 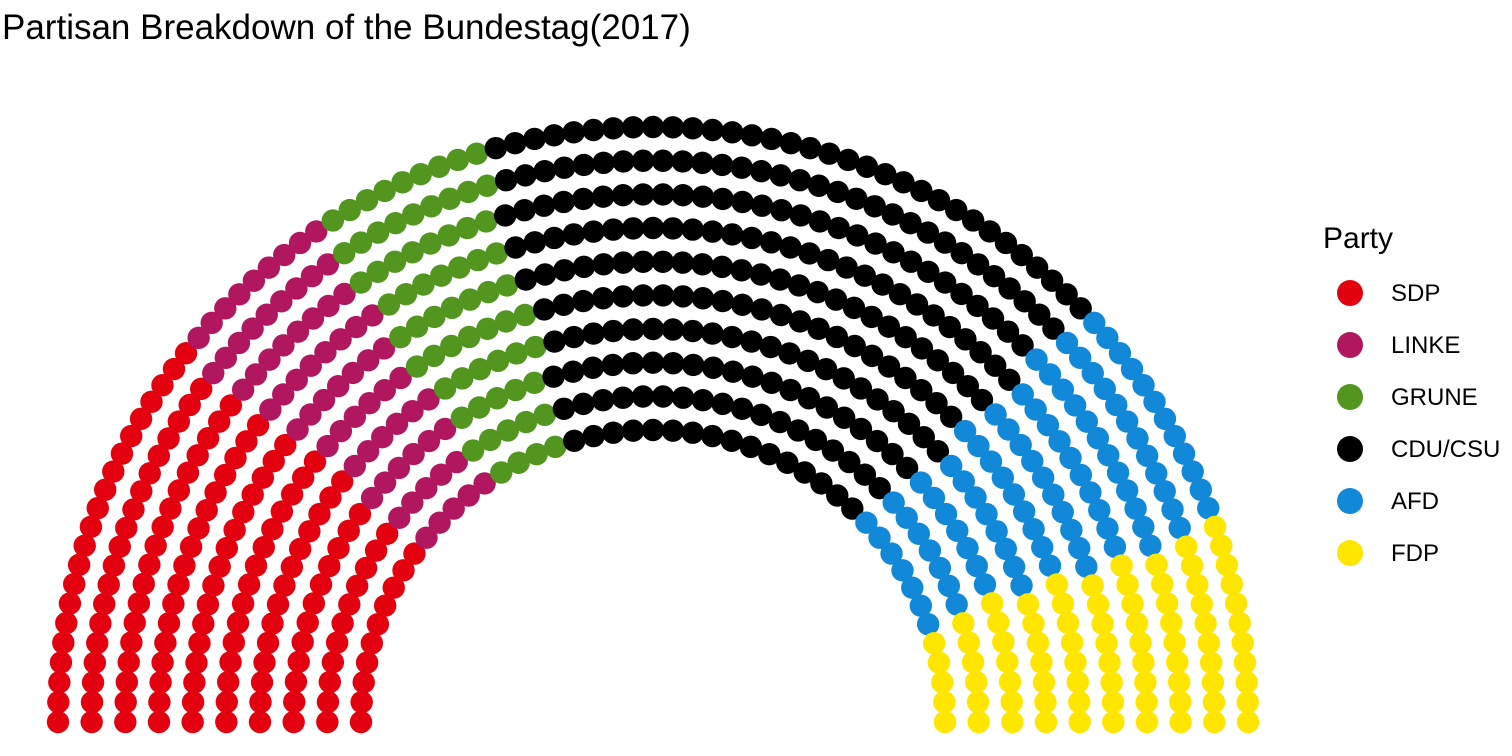 I want to click on legend-label: AFD, so click(x=1415, y=501).